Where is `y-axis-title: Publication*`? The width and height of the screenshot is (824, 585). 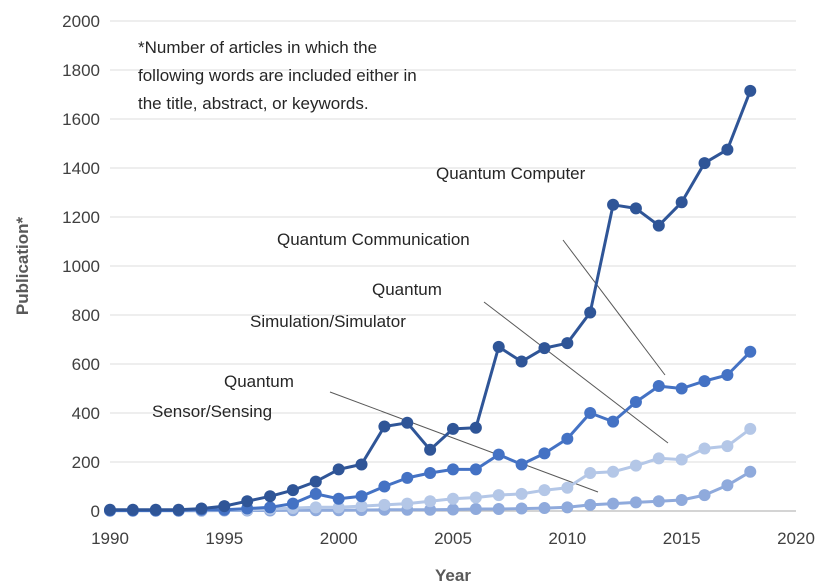
y-axis-title: Publication* is located at coordinates (22, 266).